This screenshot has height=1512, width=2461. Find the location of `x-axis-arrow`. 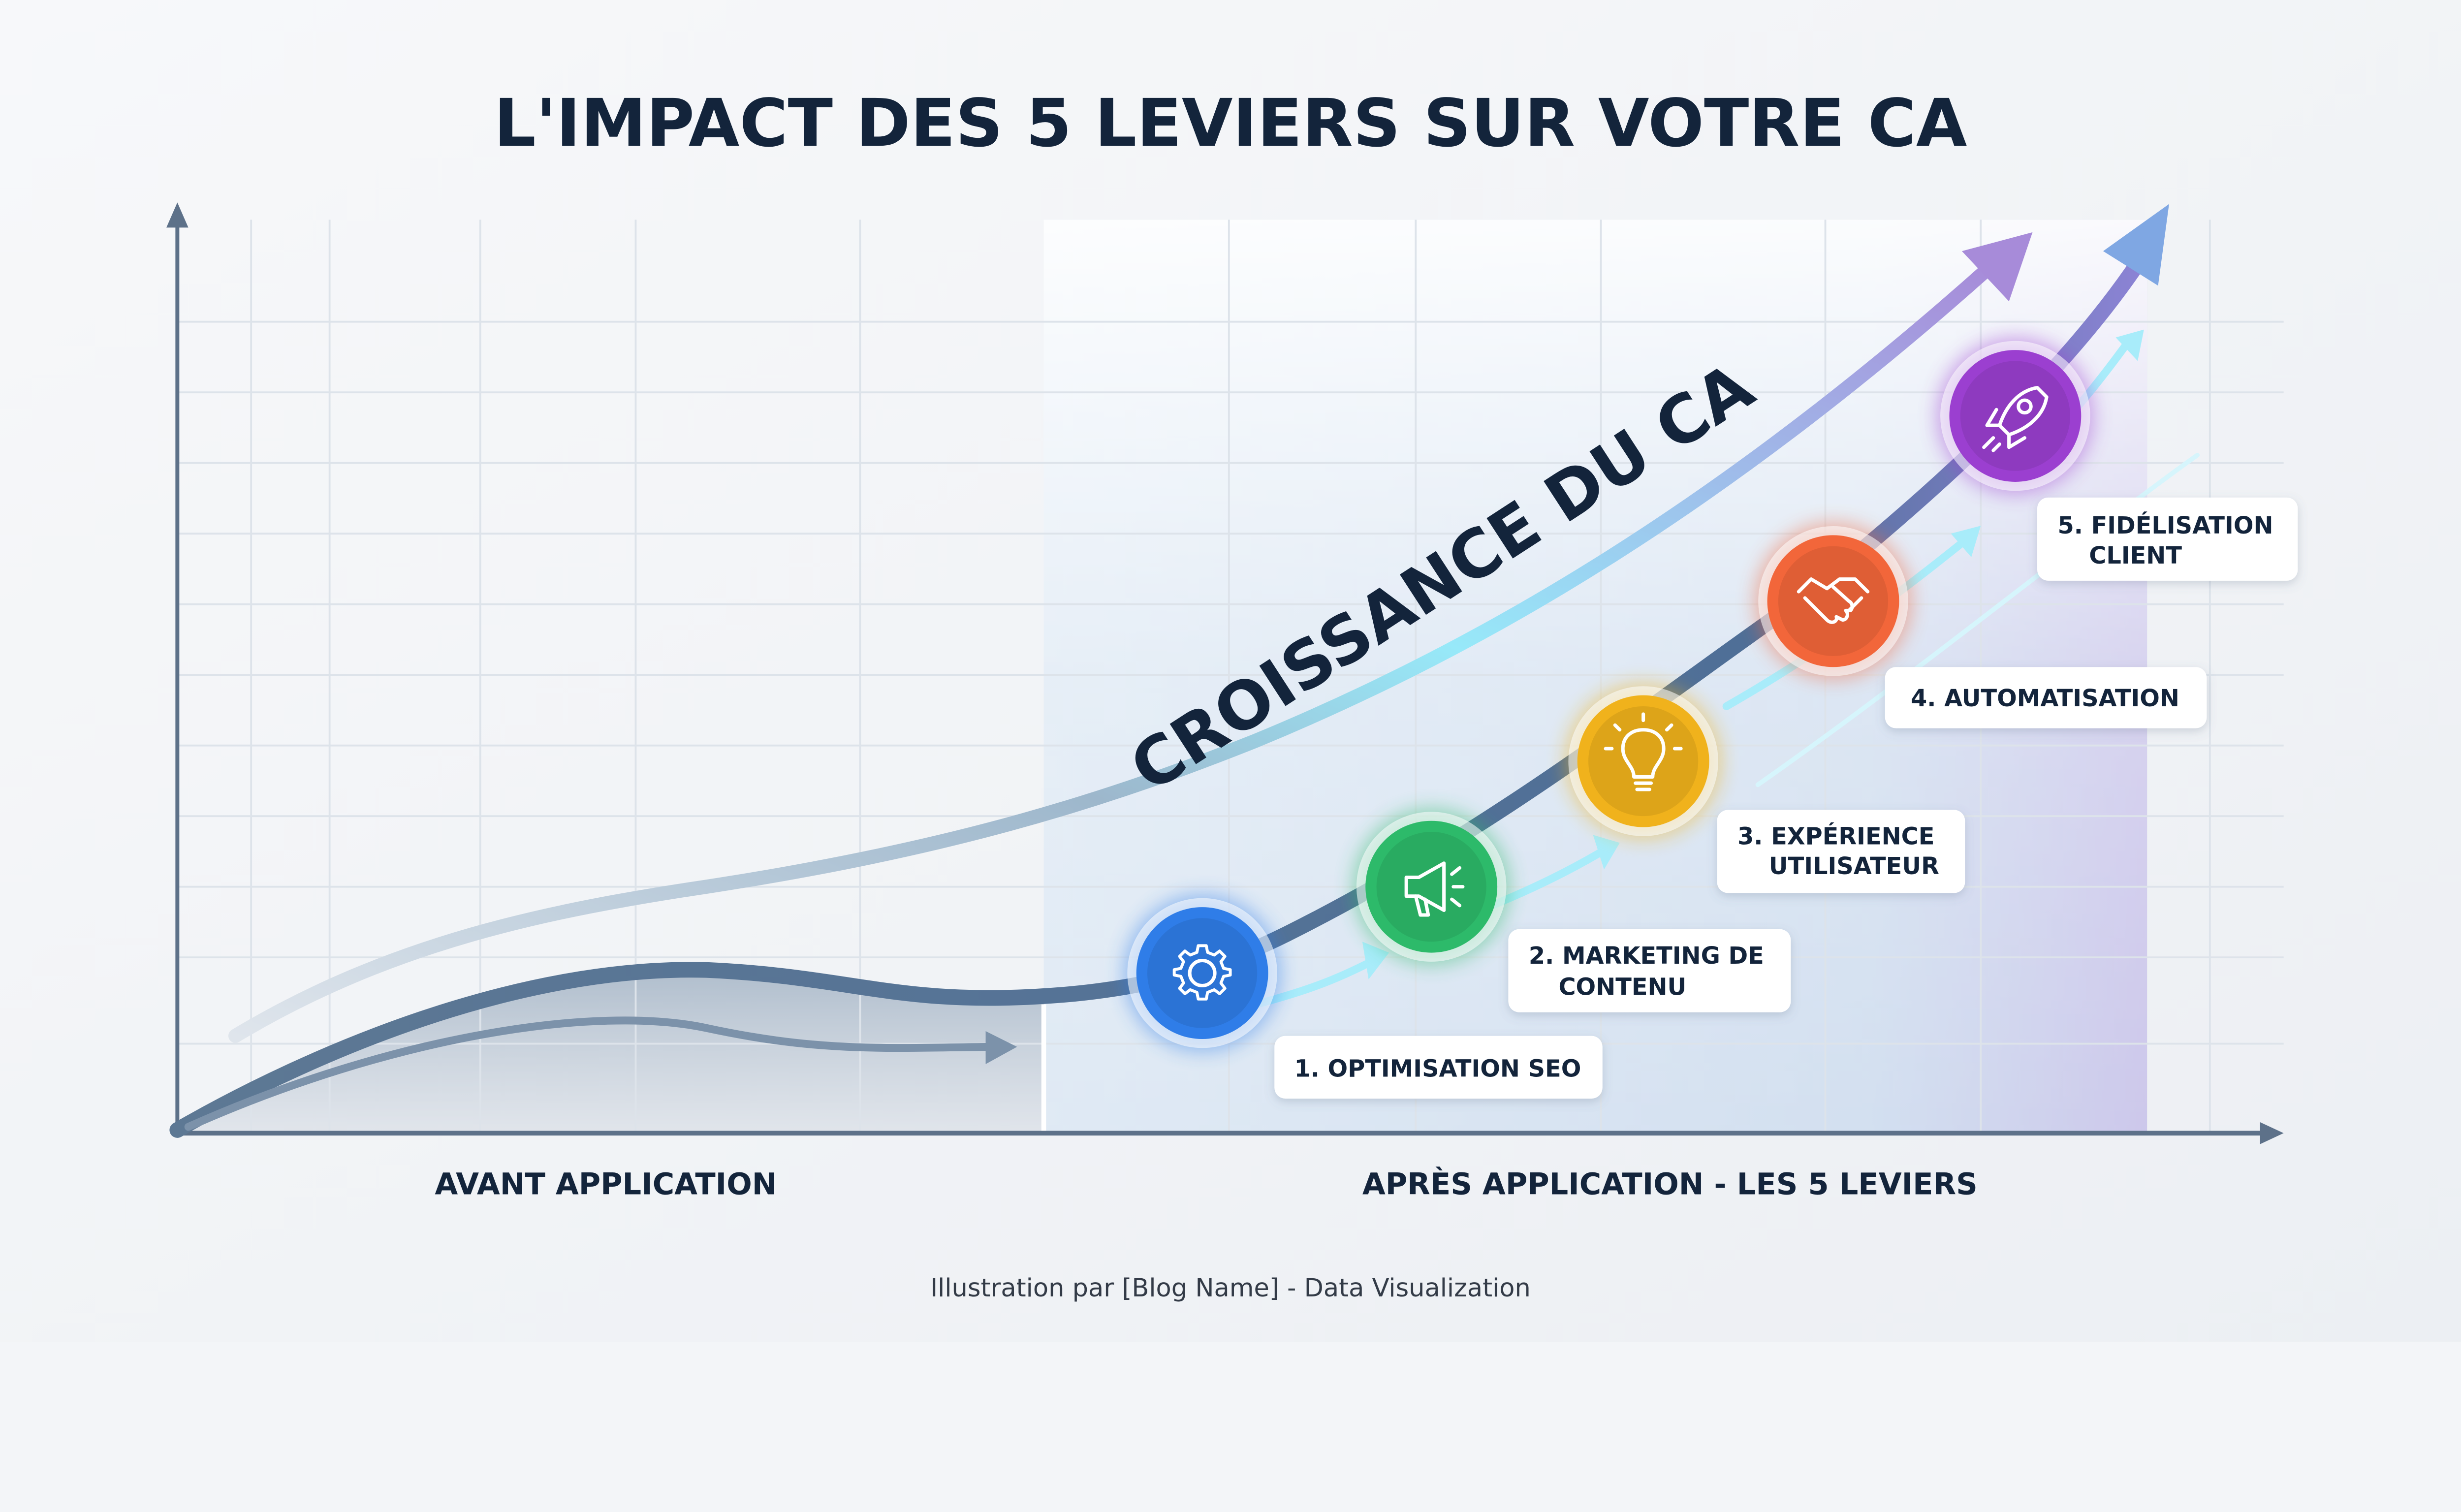

x-axis-arrow is located at coordinates (2272, 1133).